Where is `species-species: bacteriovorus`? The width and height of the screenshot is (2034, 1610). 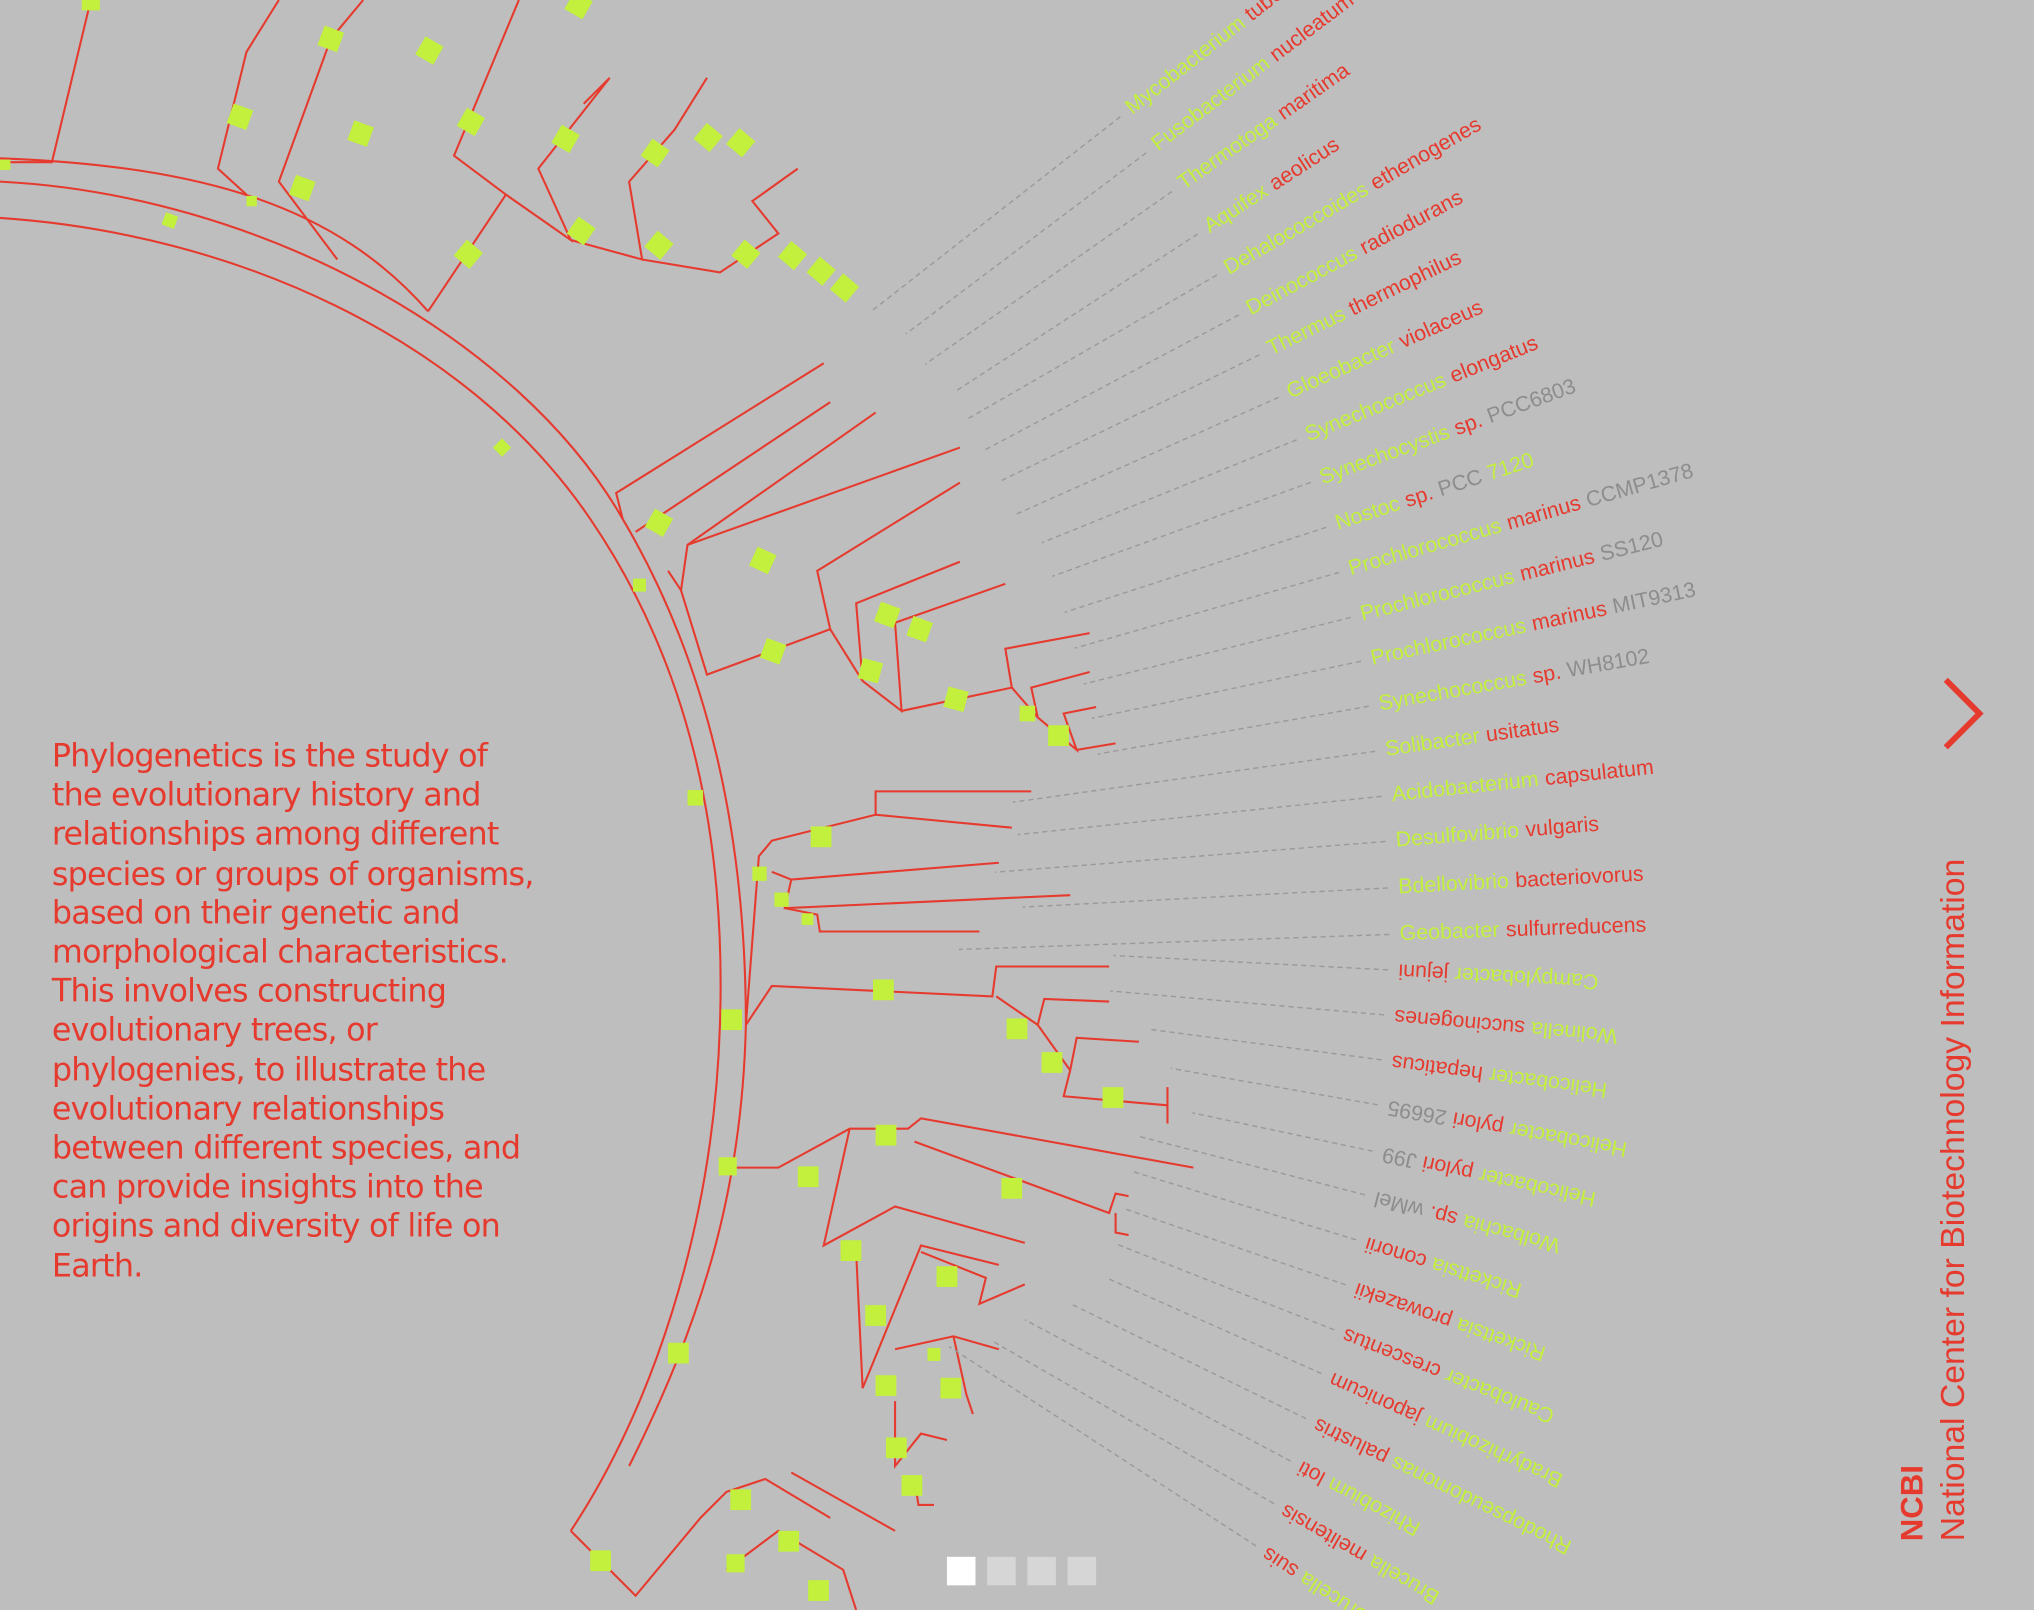 species-species: bacteriovorus is located at coordinates (1579, 876).